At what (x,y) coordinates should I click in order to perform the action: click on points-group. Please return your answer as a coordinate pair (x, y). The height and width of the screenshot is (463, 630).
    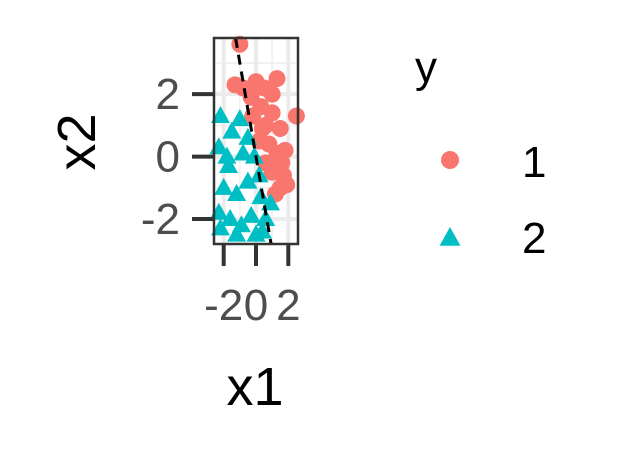
    Looking at the image, I should click on (257, 138).